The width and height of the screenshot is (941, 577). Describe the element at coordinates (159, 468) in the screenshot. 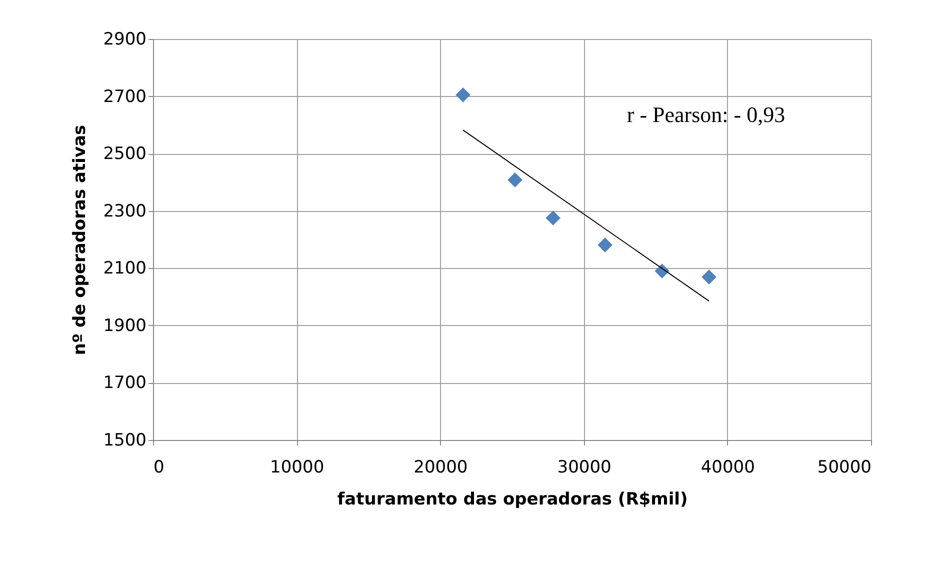

I see `x-tick-label: 0` at that location.